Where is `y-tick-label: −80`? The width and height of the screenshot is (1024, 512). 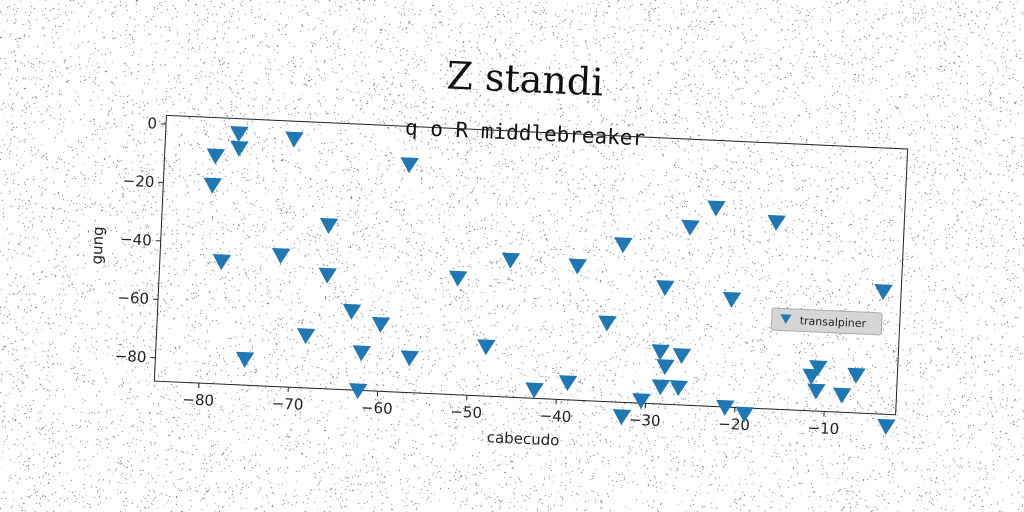
y-tick-label: −80 is located at coordinates (130, 356).